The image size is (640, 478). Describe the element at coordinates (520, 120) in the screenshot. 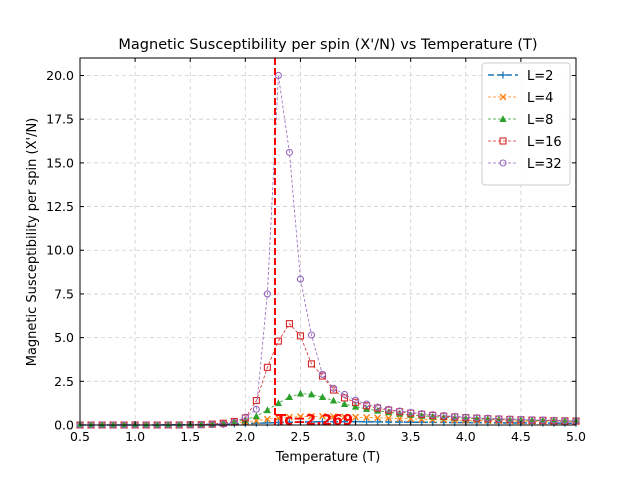

I see `legend-entry: L=8` at that location.